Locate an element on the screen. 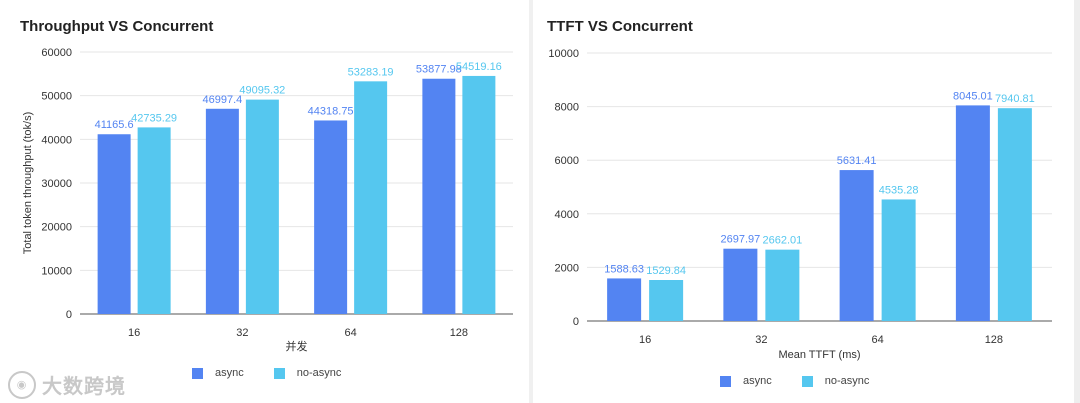 The image size is (1080, 403). watermark-text: 大数跨境 is located at coordinates (84, 387).